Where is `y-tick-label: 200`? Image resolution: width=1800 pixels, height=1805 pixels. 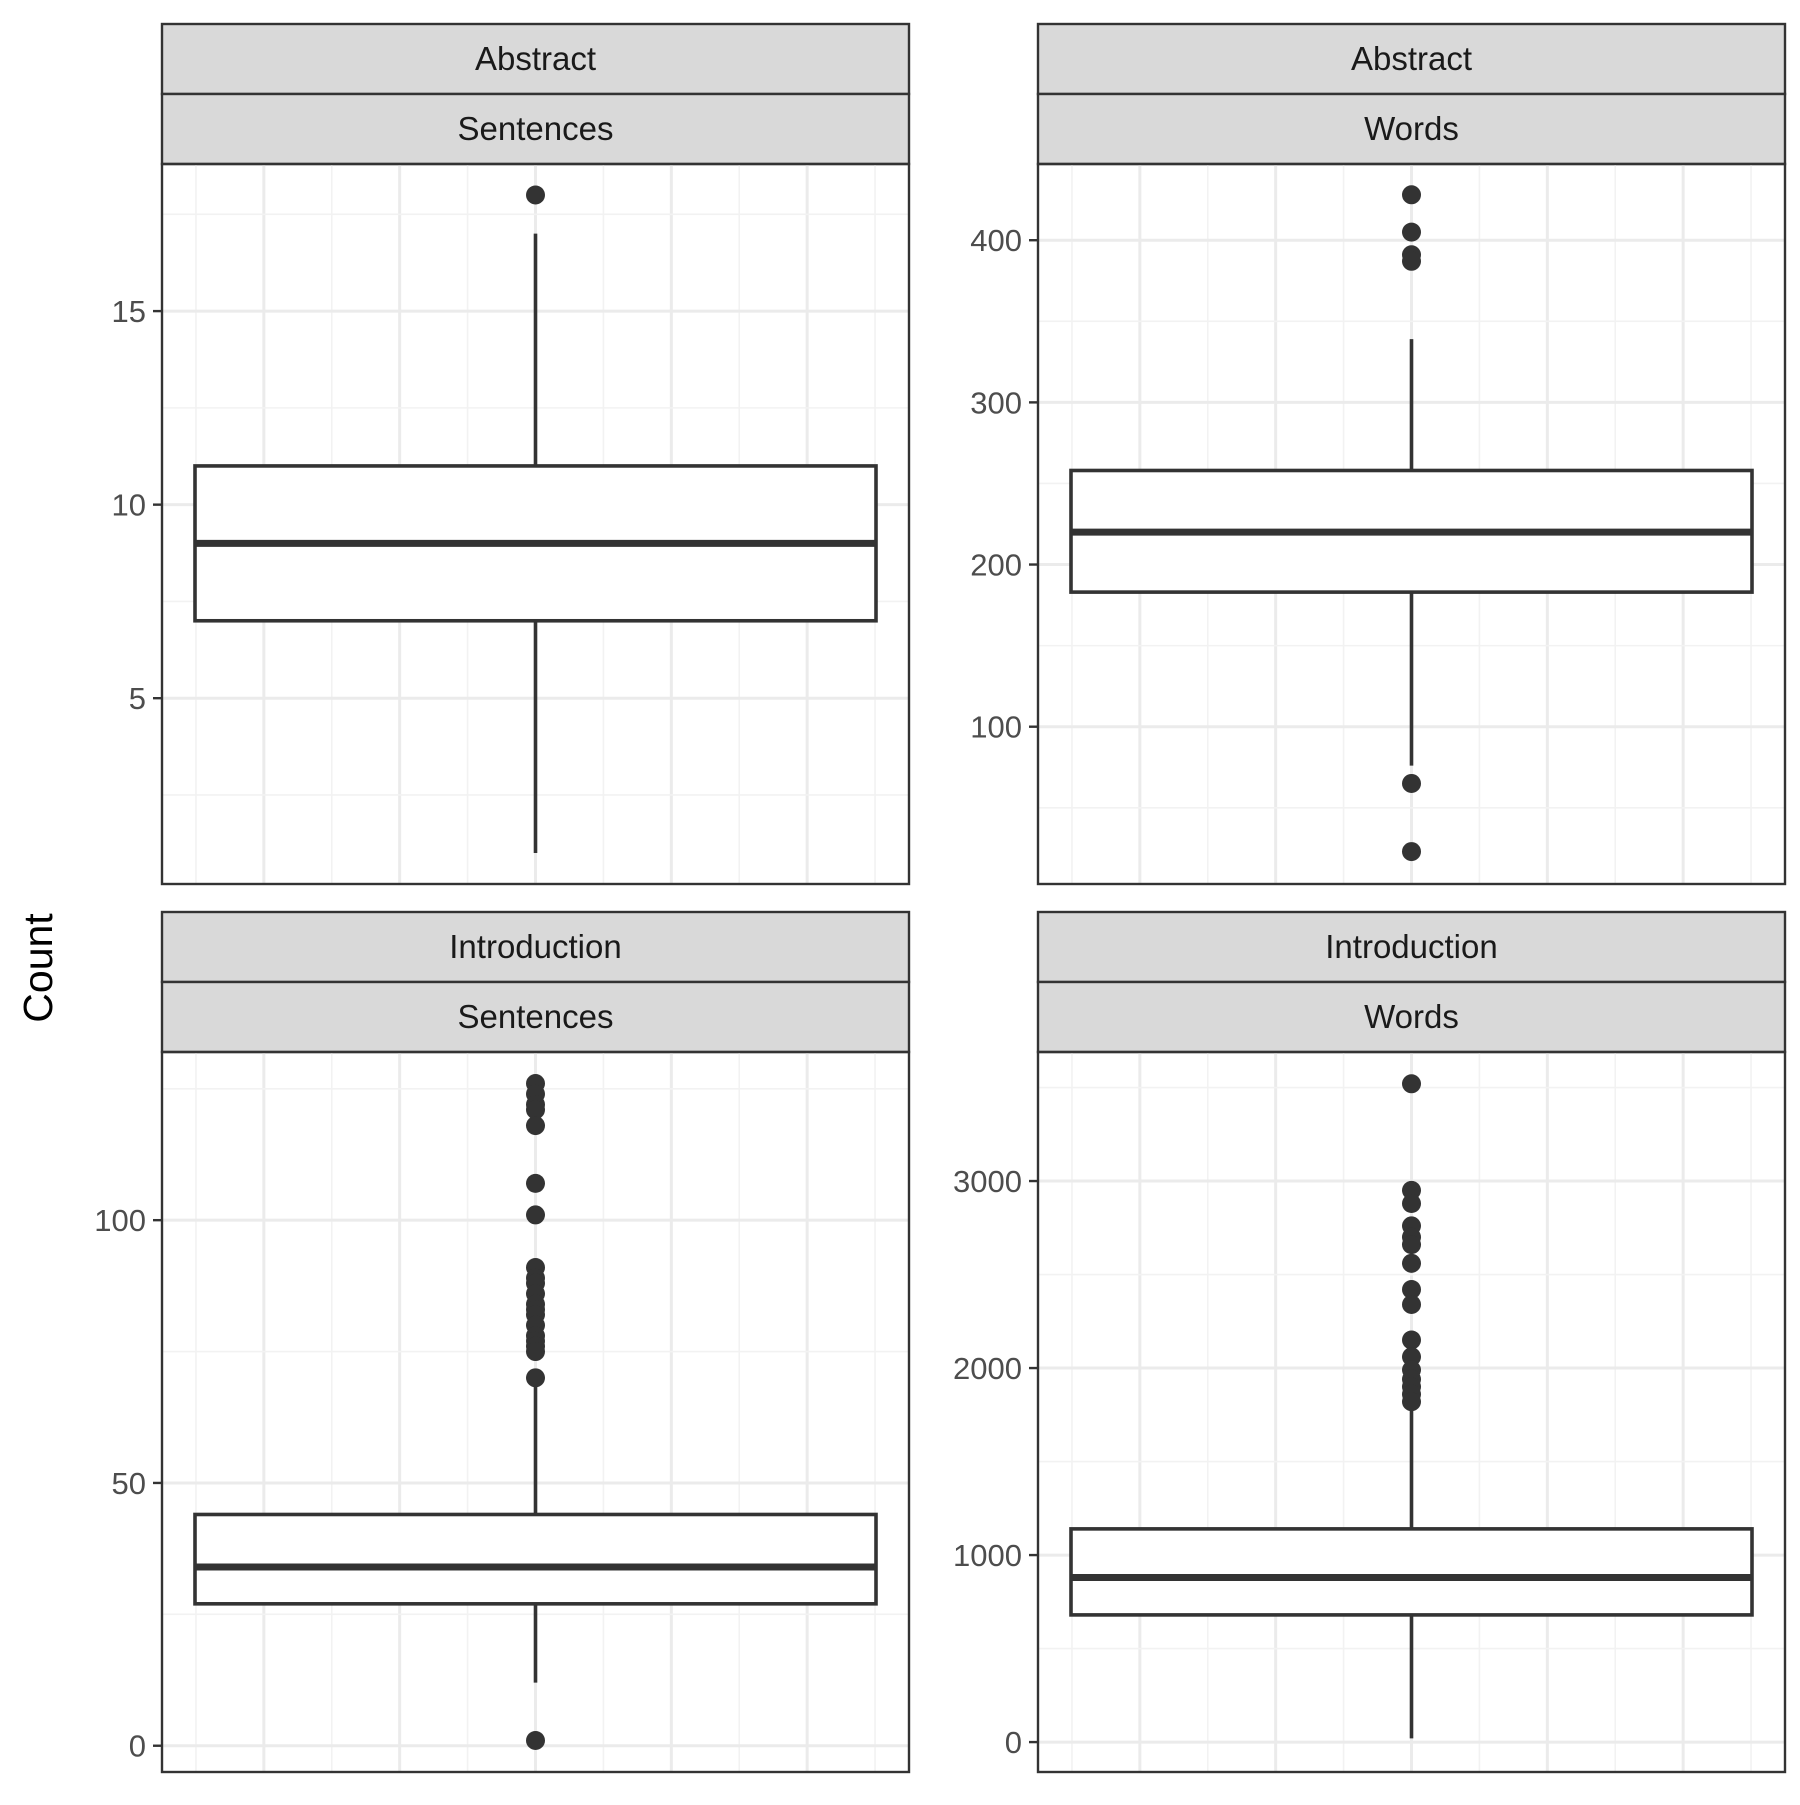 y-tick-label: 200 is located at coordinates (996, 565).